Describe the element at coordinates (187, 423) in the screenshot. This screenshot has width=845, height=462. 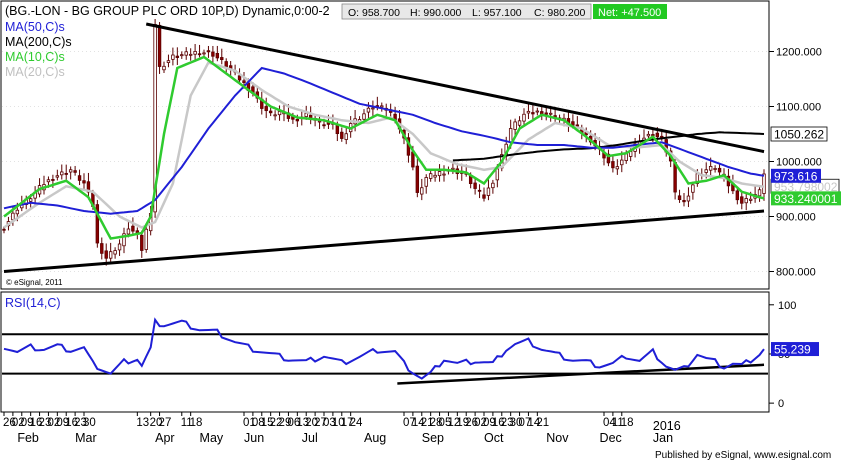
I see `x-day-label: 11` at that location.